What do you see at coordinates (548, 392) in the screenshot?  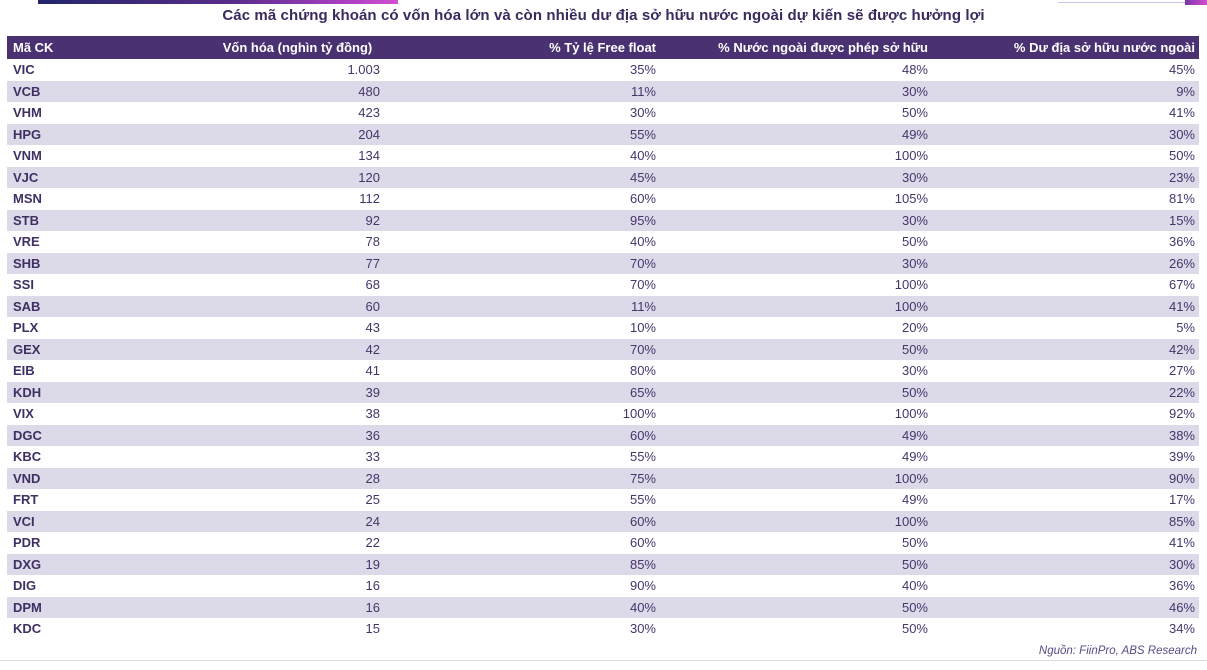 I see `freefloat-cell: 65%` at bounding box center [548, 392].